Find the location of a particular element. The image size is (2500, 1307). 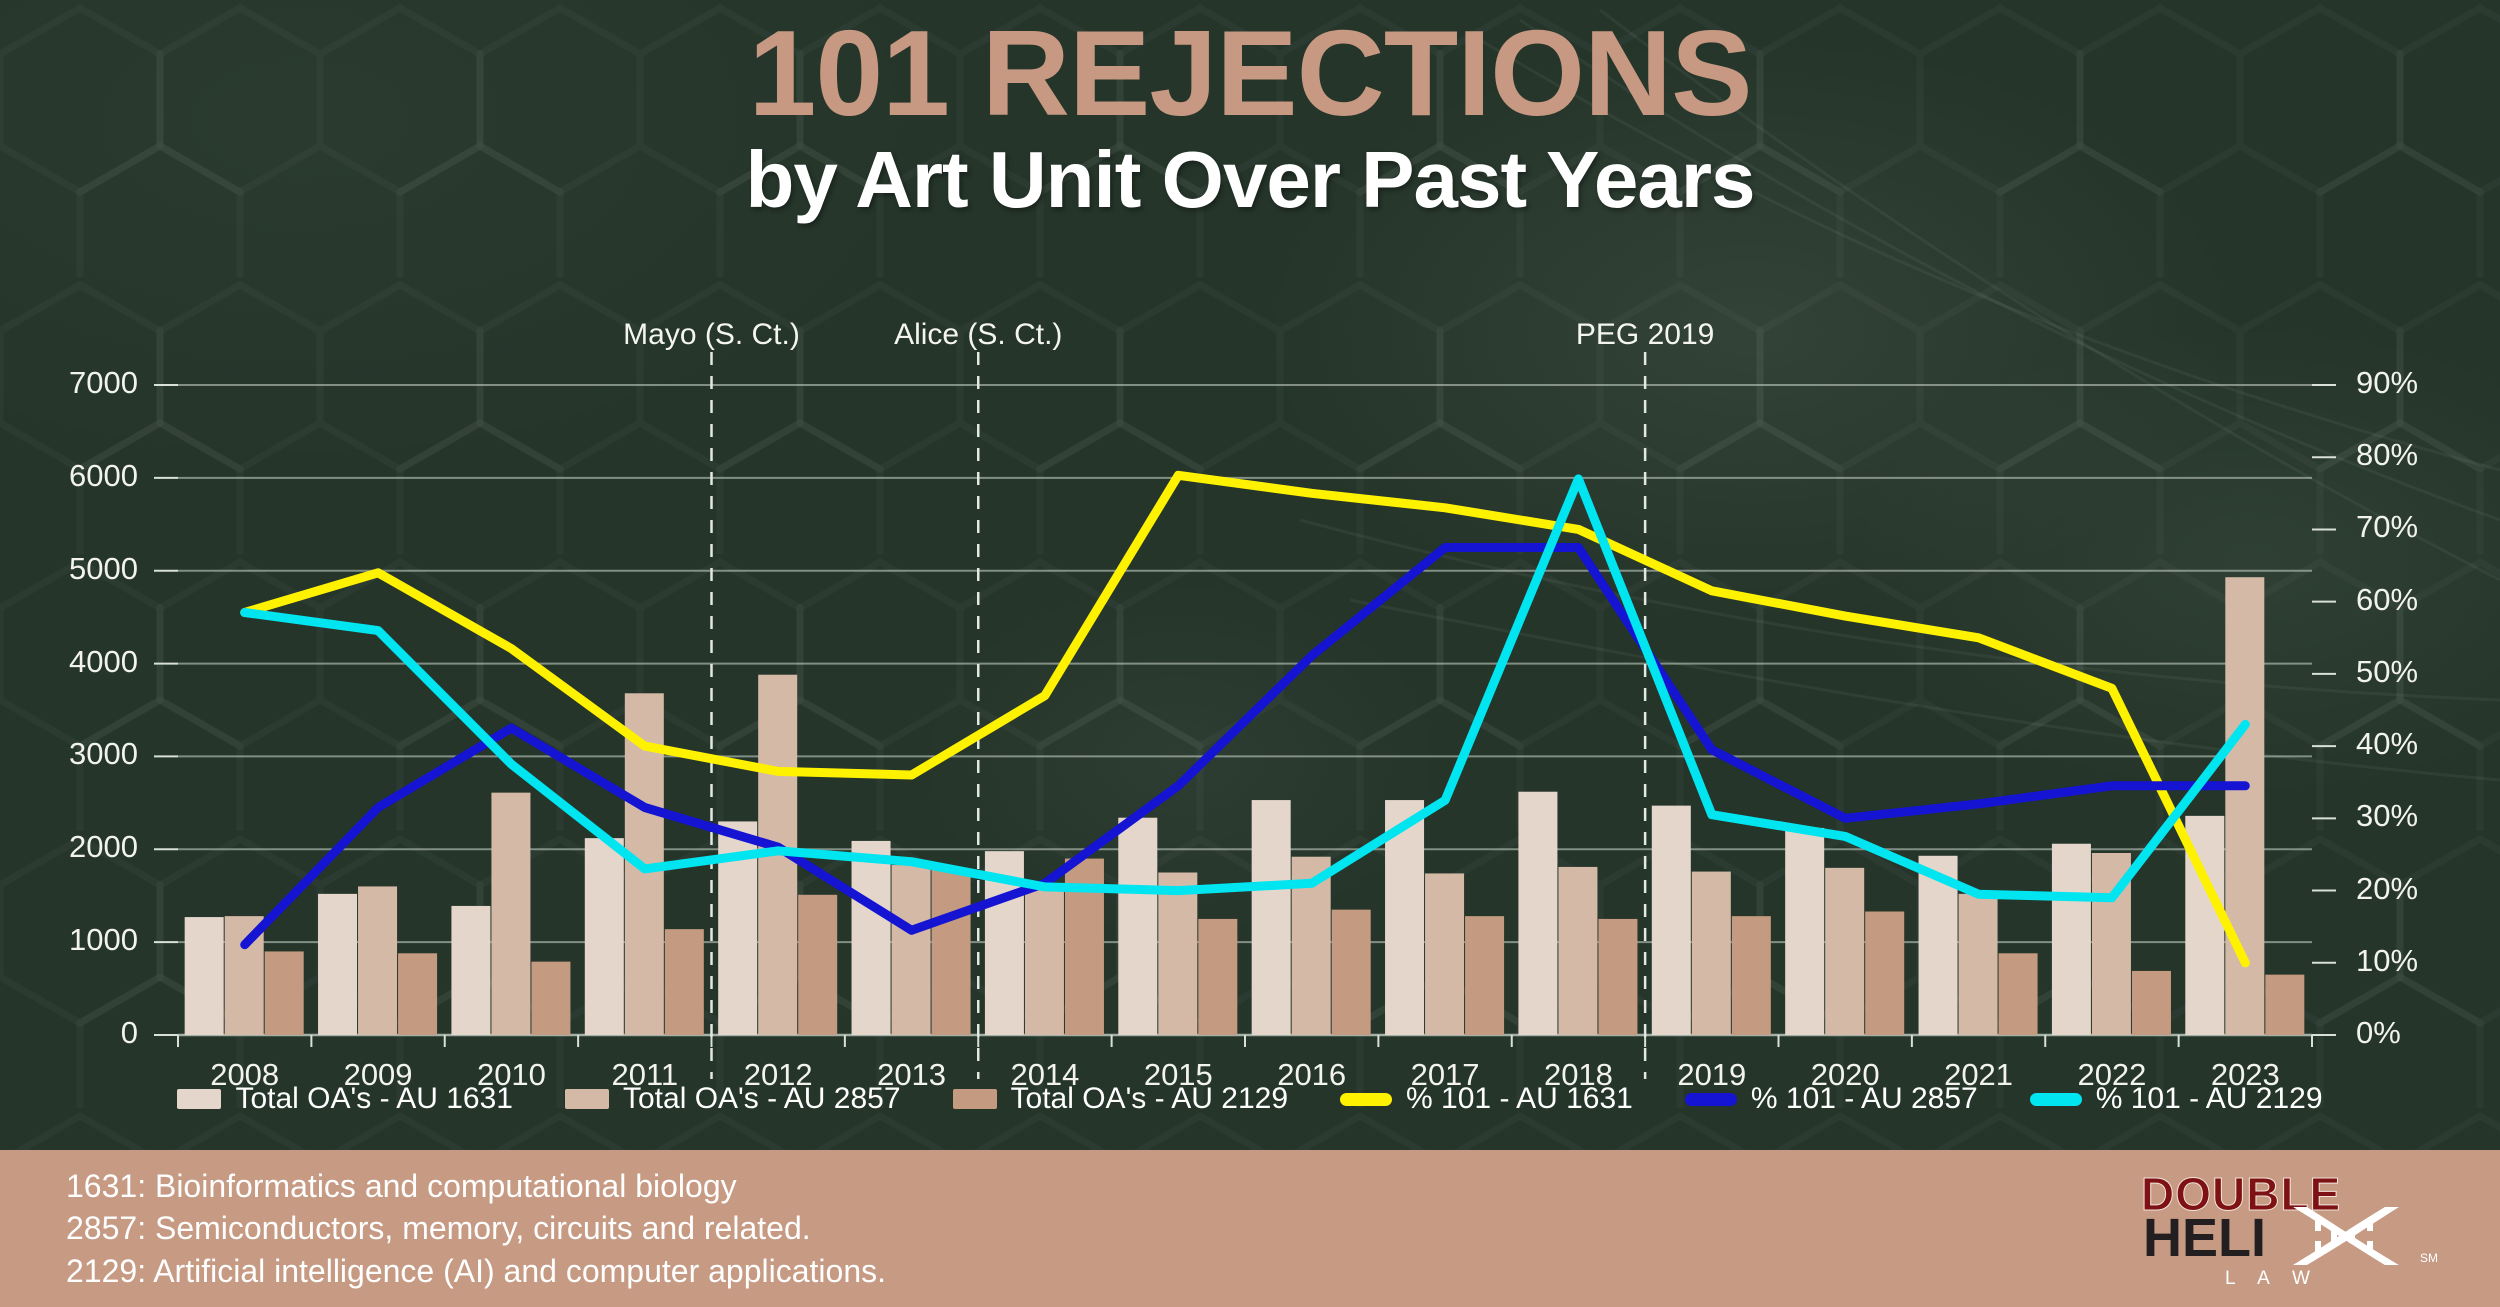

x-axis-label: 2008 is located at coordinates (245, 1074).